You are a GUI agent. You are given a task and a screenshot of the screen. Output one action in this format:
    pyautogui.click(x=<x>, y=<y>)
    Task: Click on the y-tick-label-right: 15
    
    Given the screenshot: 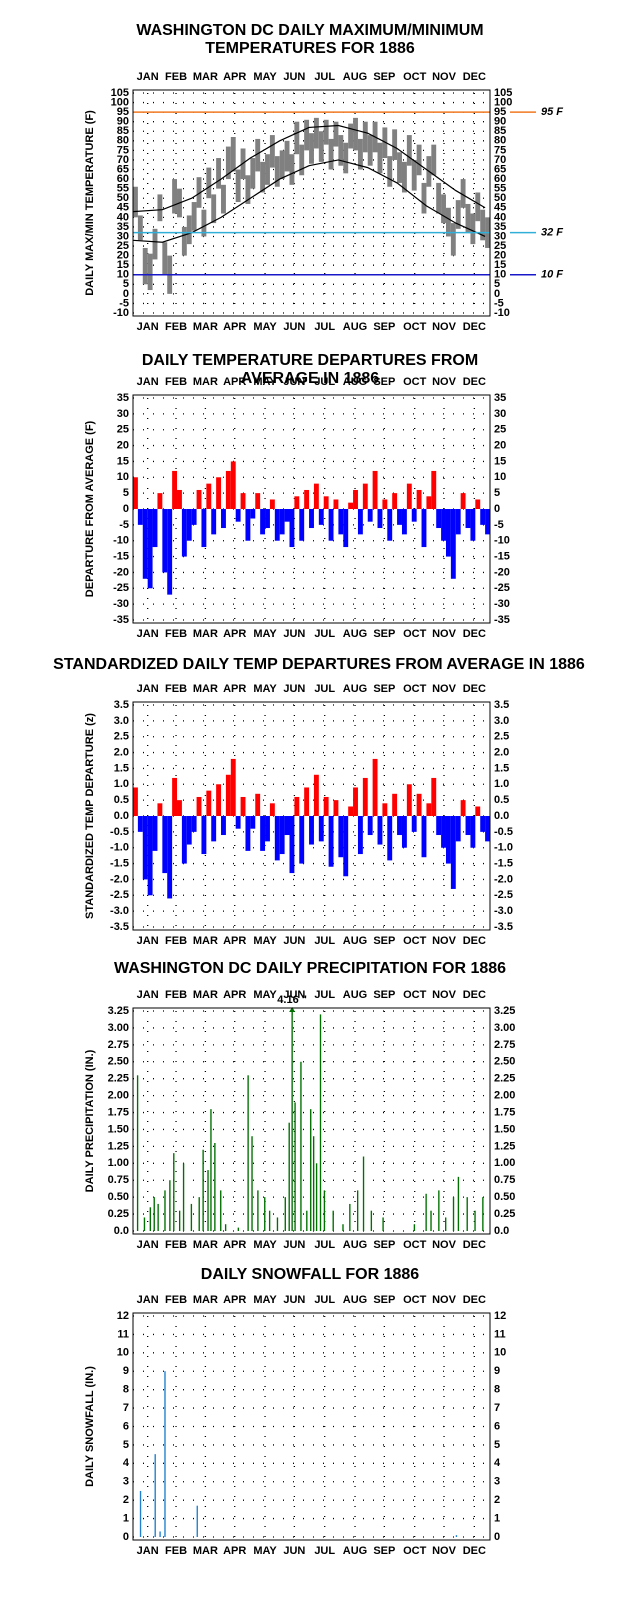 What is the action you would take?
    pyautogui.click(x=500, y=461)
    